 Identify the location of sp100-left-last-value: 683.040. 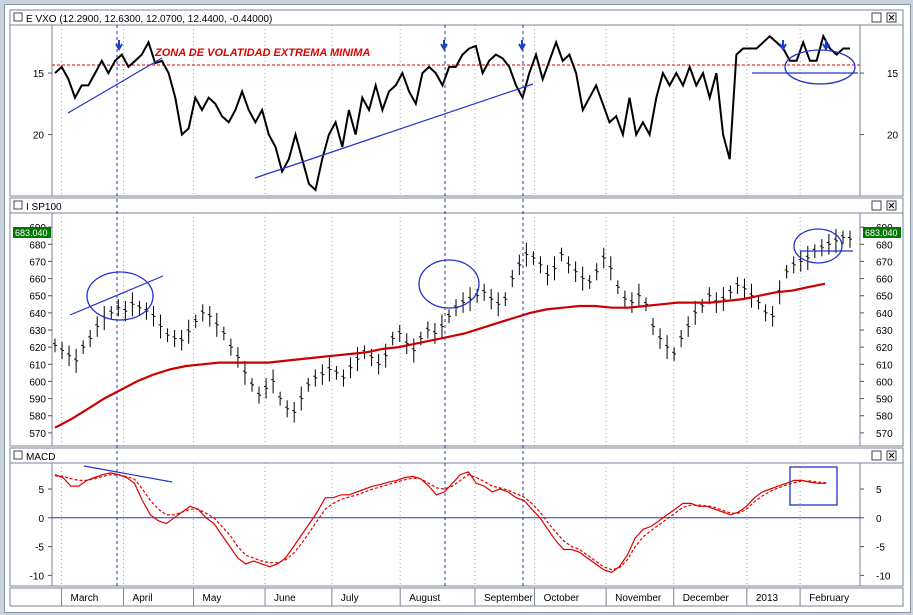
(31, 233).